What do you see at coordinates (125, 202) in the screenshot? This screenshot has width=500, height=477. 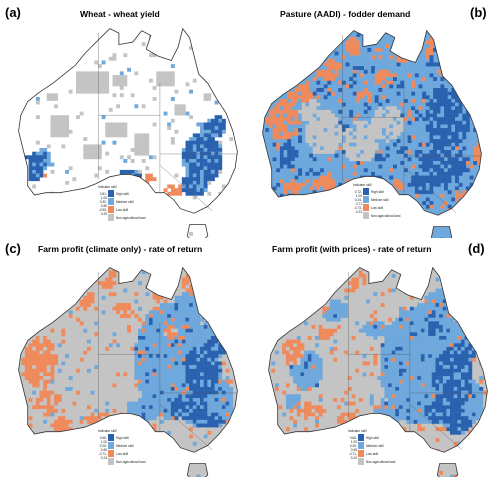 I see `legend-label: Medium skill` at bounding box center [125, 202].